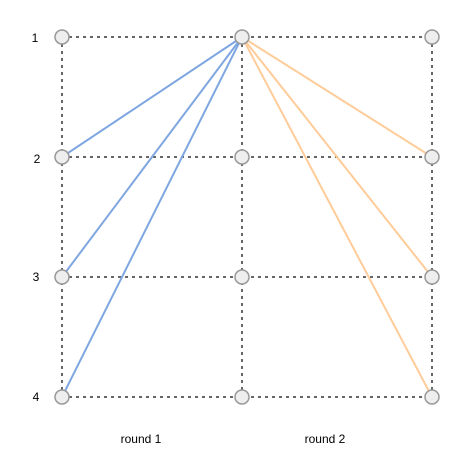 This screenshot has width=460, height=466. I want to click on row-label-4: 4, so click(36, 397).